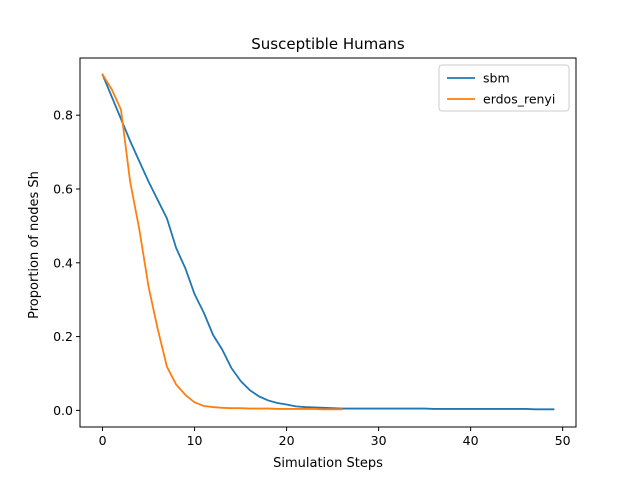 The height and width of the screenshot is (480, 640). Describe the element at coordinates (34, 245) in the screenshot. I see `y-axis-label: Proportion of nodes Sh` at that location.